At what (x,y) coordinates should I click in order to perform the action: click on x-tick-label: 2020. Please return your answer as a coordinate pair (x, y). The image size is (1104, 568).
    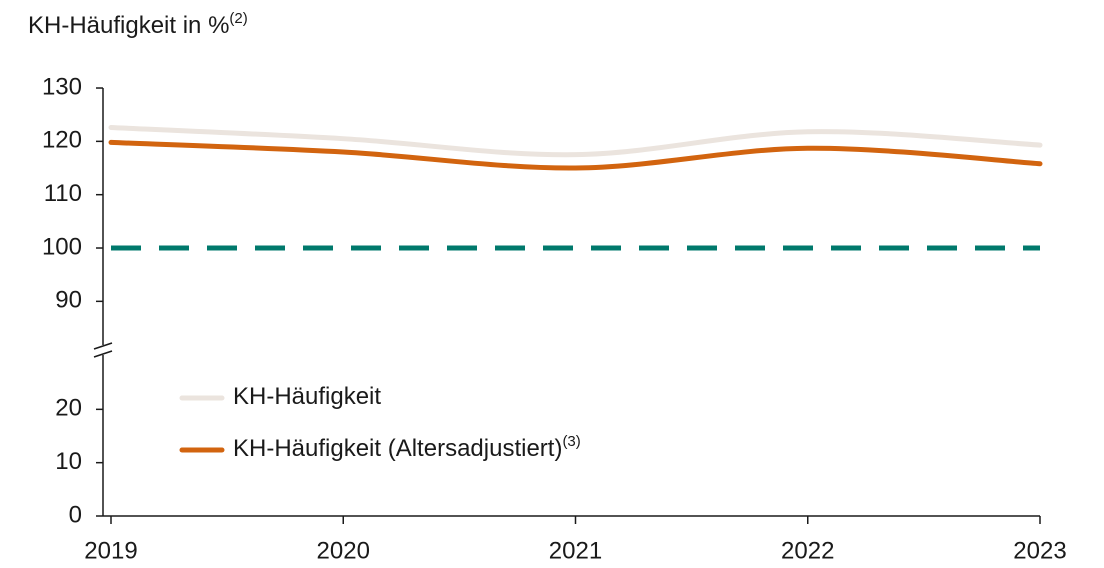
    Looking at the image, I should click on (343, 550).